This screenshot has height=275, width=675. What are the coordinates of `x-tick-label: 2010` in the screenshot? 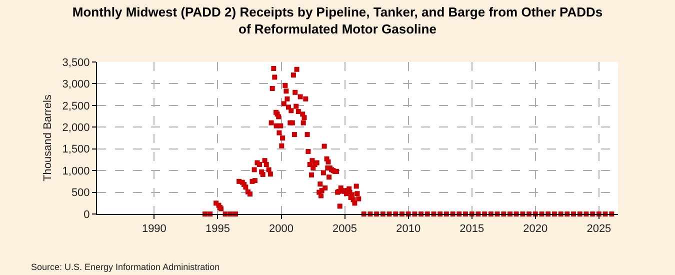 It's located at (408, 229).